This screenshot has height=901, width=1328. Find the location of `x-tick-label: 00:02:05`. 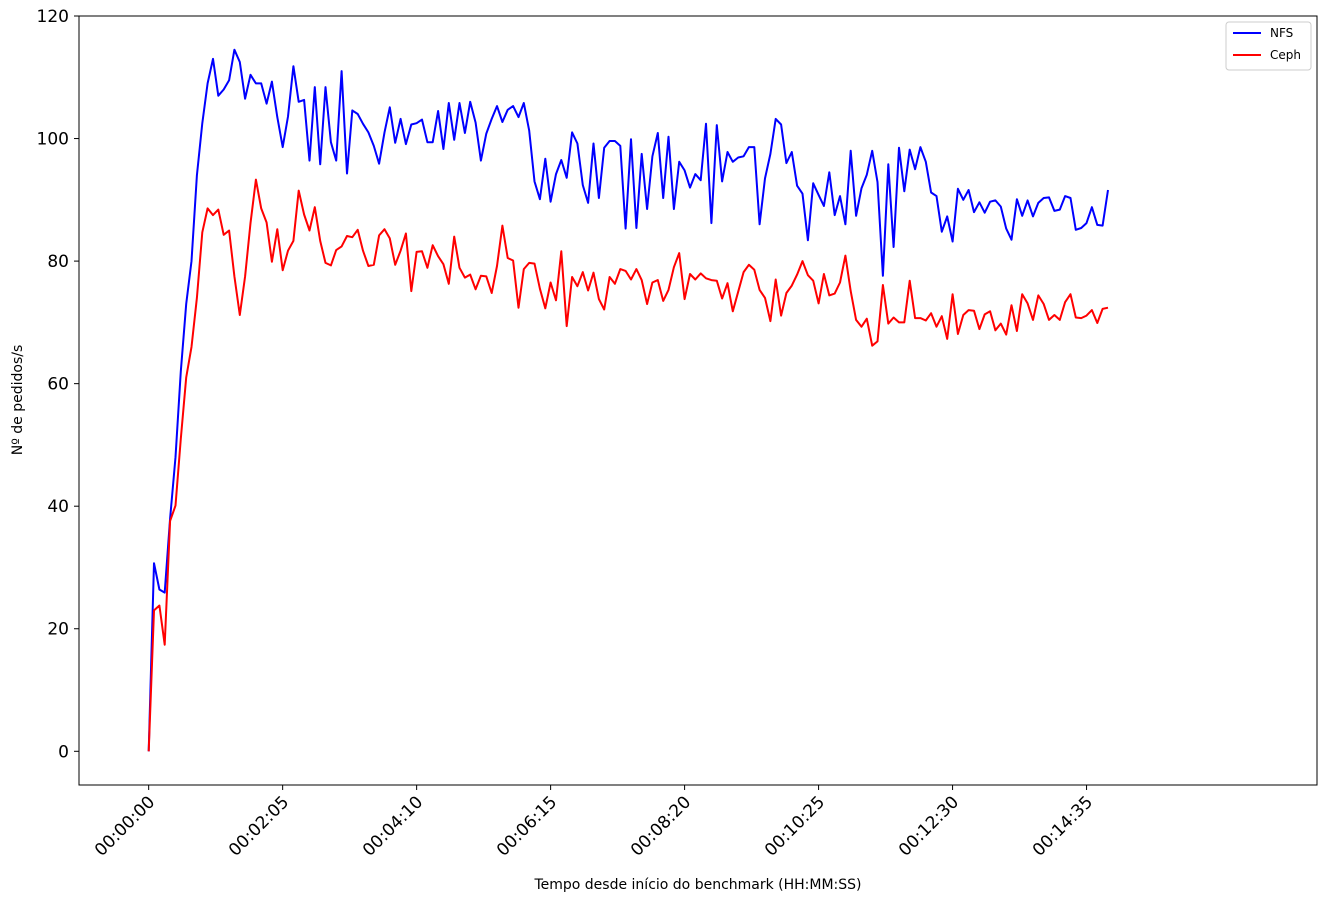

x-tick-label: 00:02:05 is located at coordinates (259, 826).